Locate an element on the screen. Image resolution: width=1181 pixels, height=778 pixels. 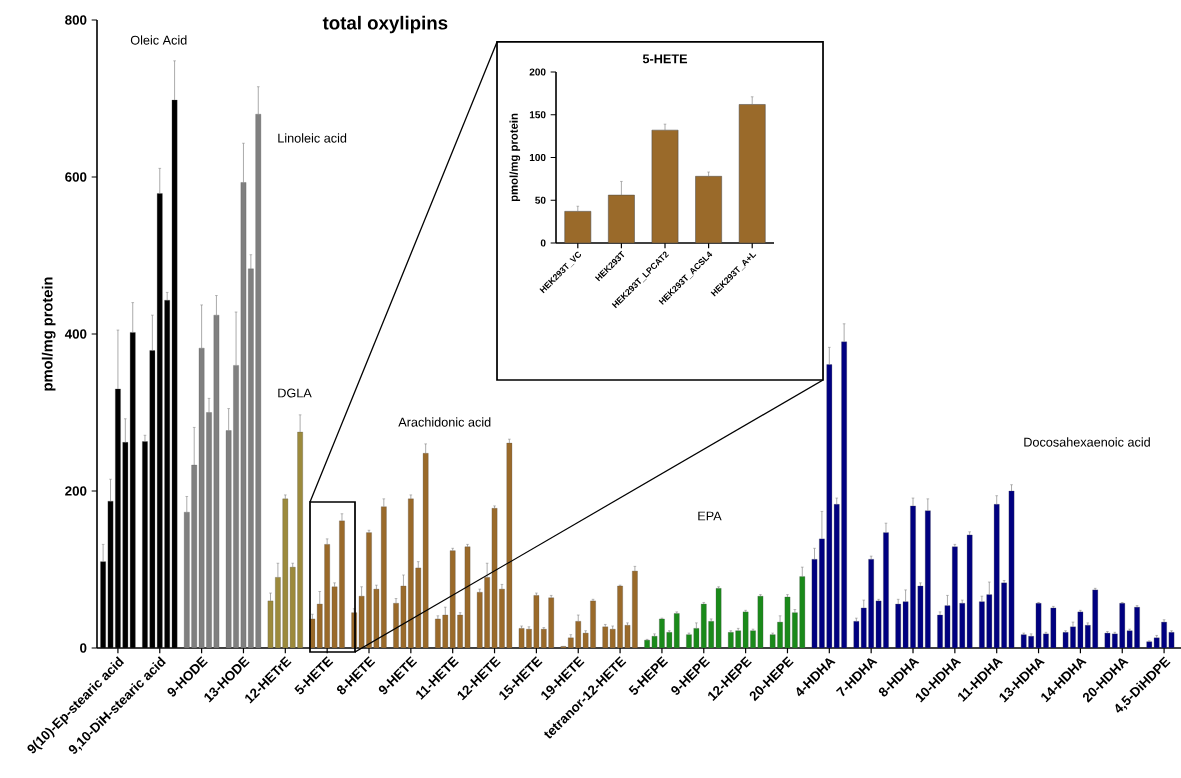
chart-title: 5-HETE is located at coordinates (665, 59).